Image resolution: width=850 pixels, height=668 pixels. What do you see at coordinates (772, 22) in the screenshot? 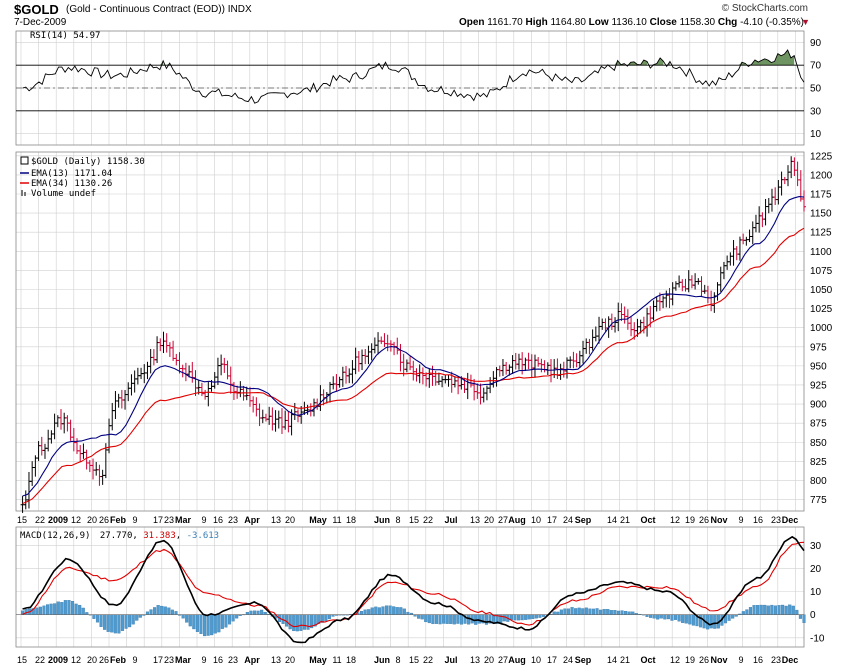
I see `chg-value: -4.10 (-0.35%)` at bounding box center [772, 22].